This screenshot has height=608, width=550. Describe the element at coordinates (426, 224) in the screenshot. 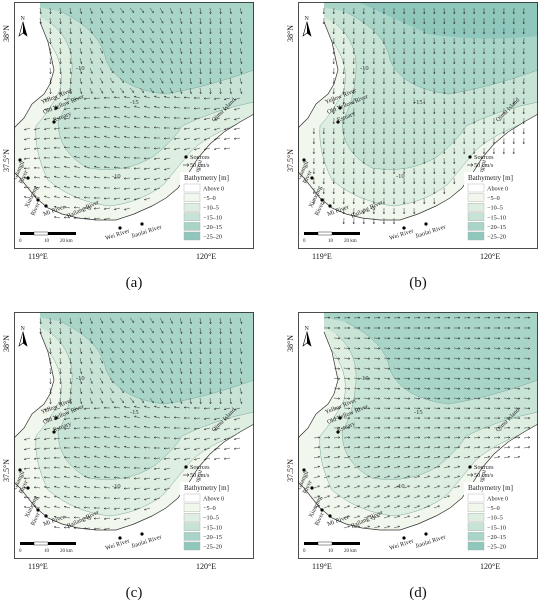

I see `source-point` at that location.